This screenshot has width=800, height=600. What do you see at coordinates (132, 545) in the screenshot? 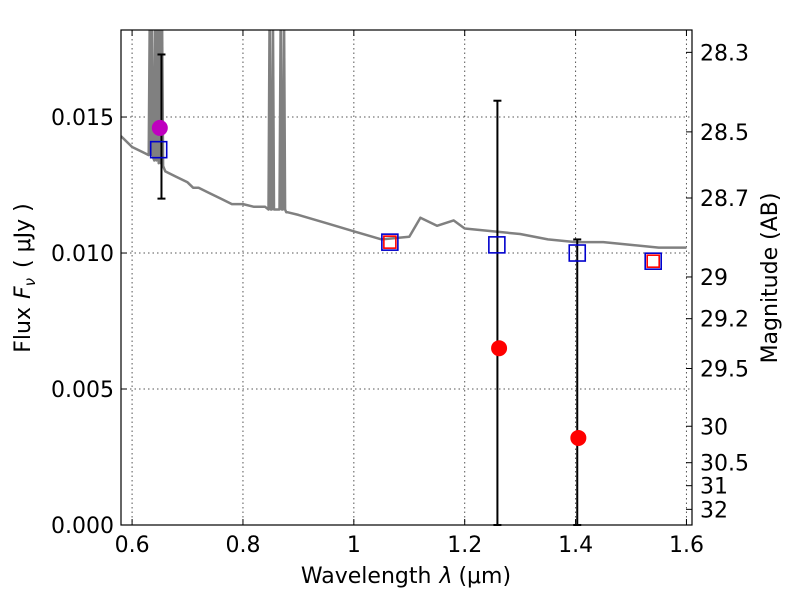
I see `x-tick-label: 0.6` at bounding box center [132, 545].